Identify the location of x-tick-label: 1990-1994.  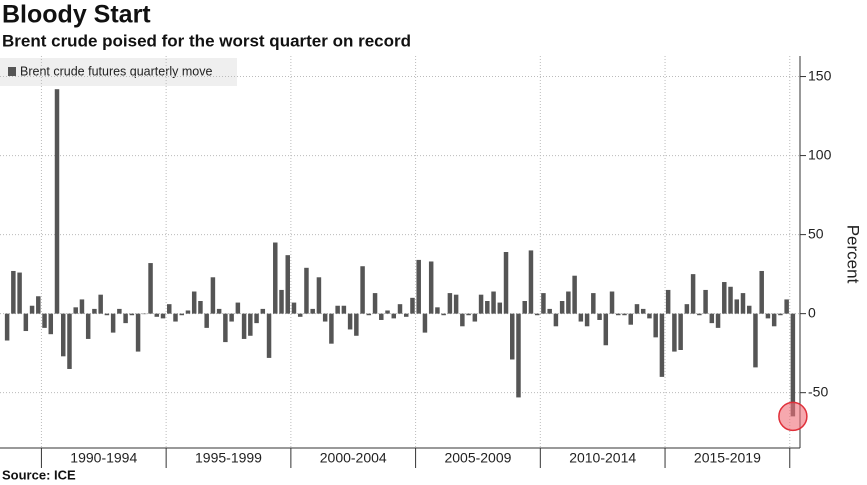
(103, 458).